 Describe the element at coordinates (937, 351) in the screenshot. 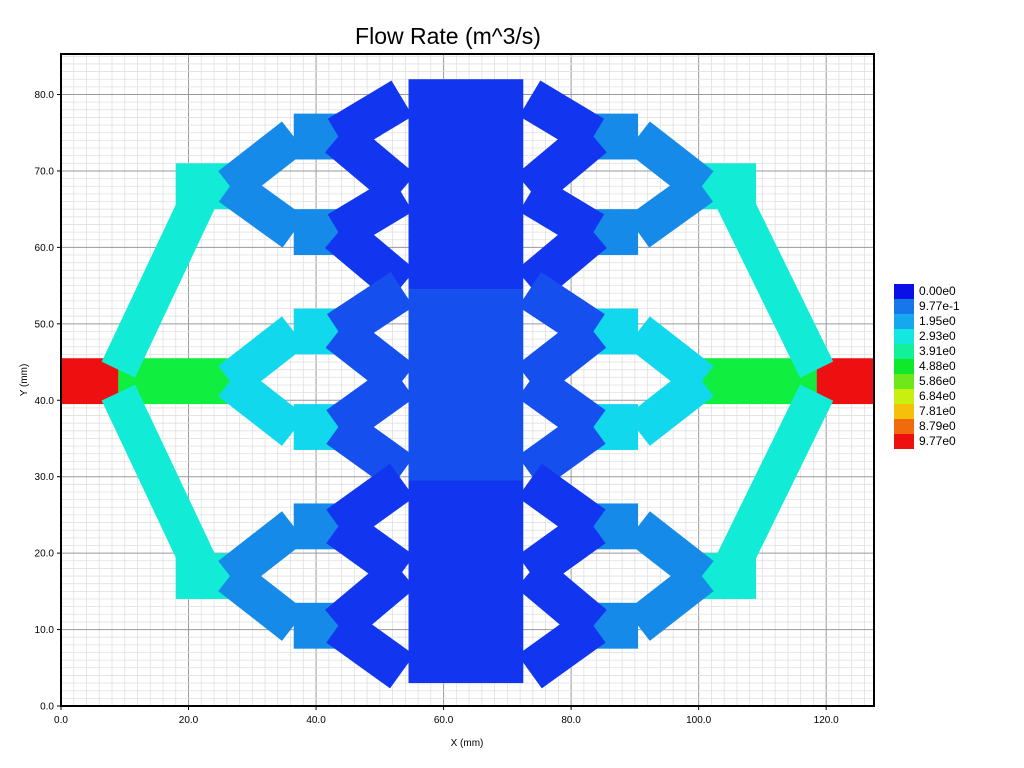

I see `legend-label: 3.91e0` at that location.